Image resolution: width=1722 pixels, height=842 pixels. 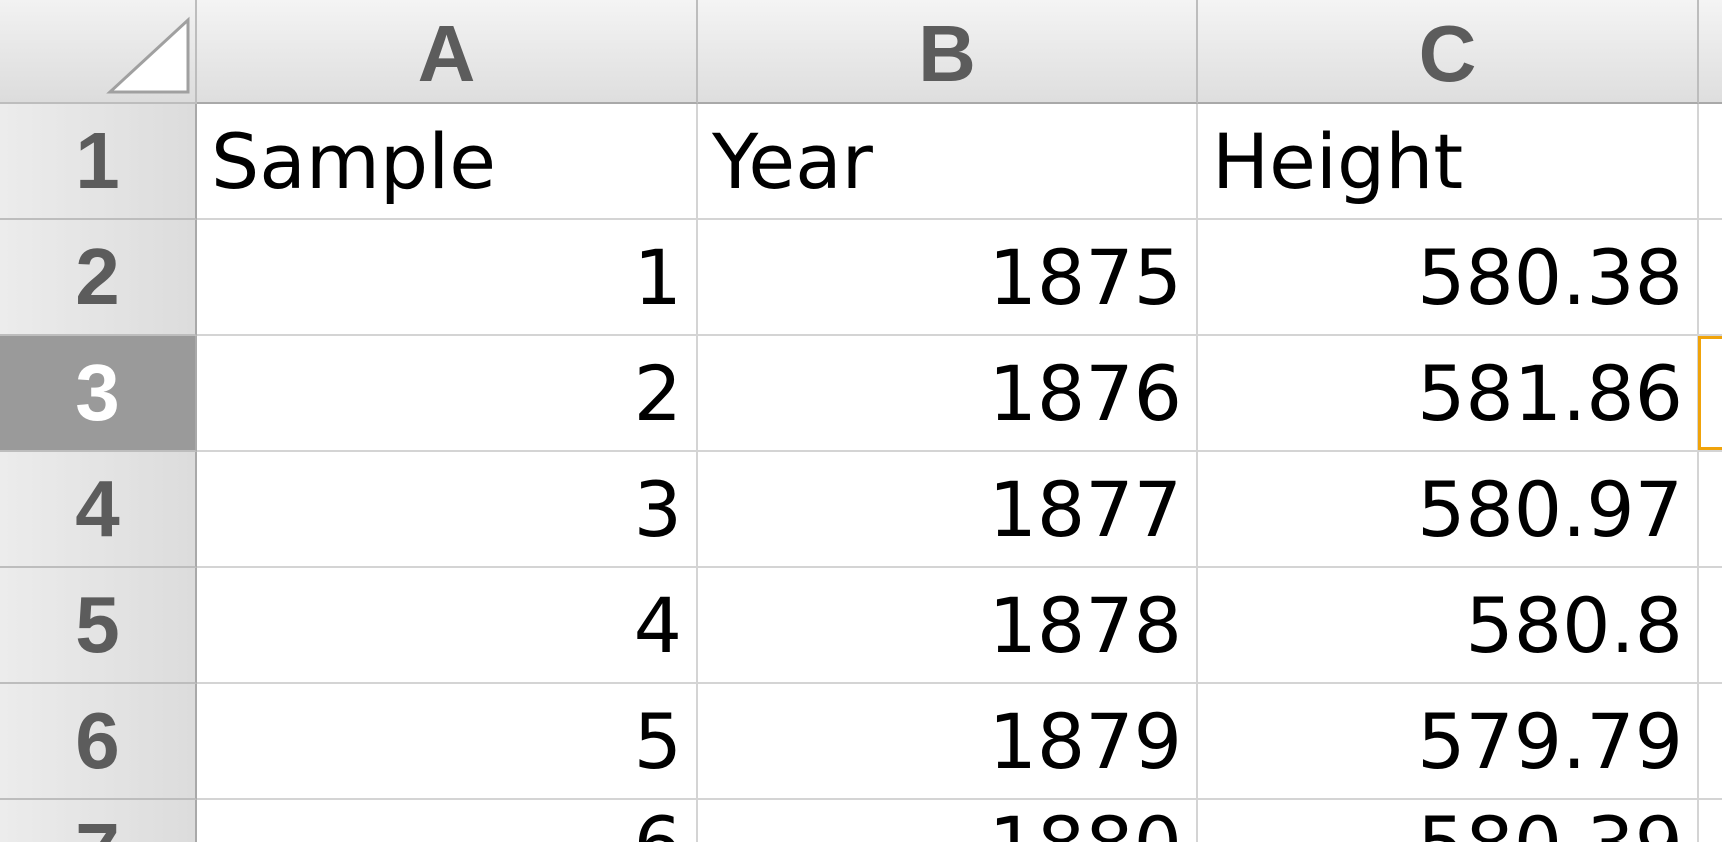 What do you see at coordinates (98, 278) in the screenshot?
I see `row-header-2: 2` at bounding box center [98, 278].